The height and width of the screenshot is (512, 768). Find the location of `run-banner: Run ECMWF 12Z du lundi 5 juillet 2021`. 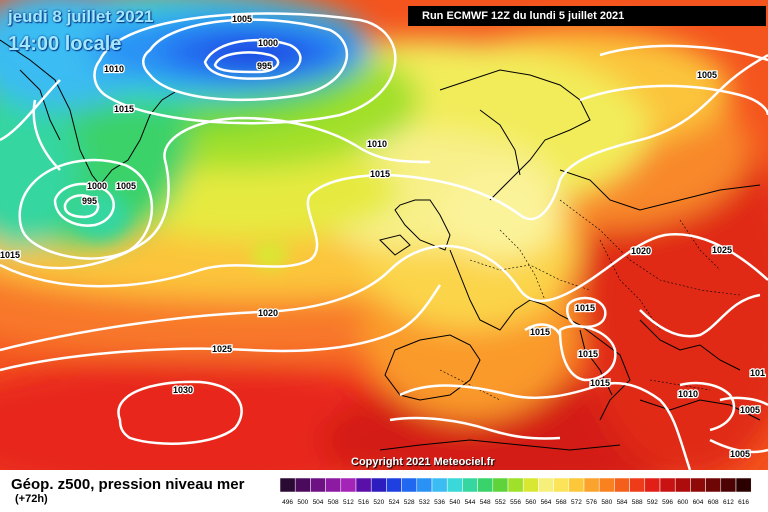

run-banner: Run ECMWF 12Z du lundi 5 juillet 2021 is located at coordinates (587, 16).